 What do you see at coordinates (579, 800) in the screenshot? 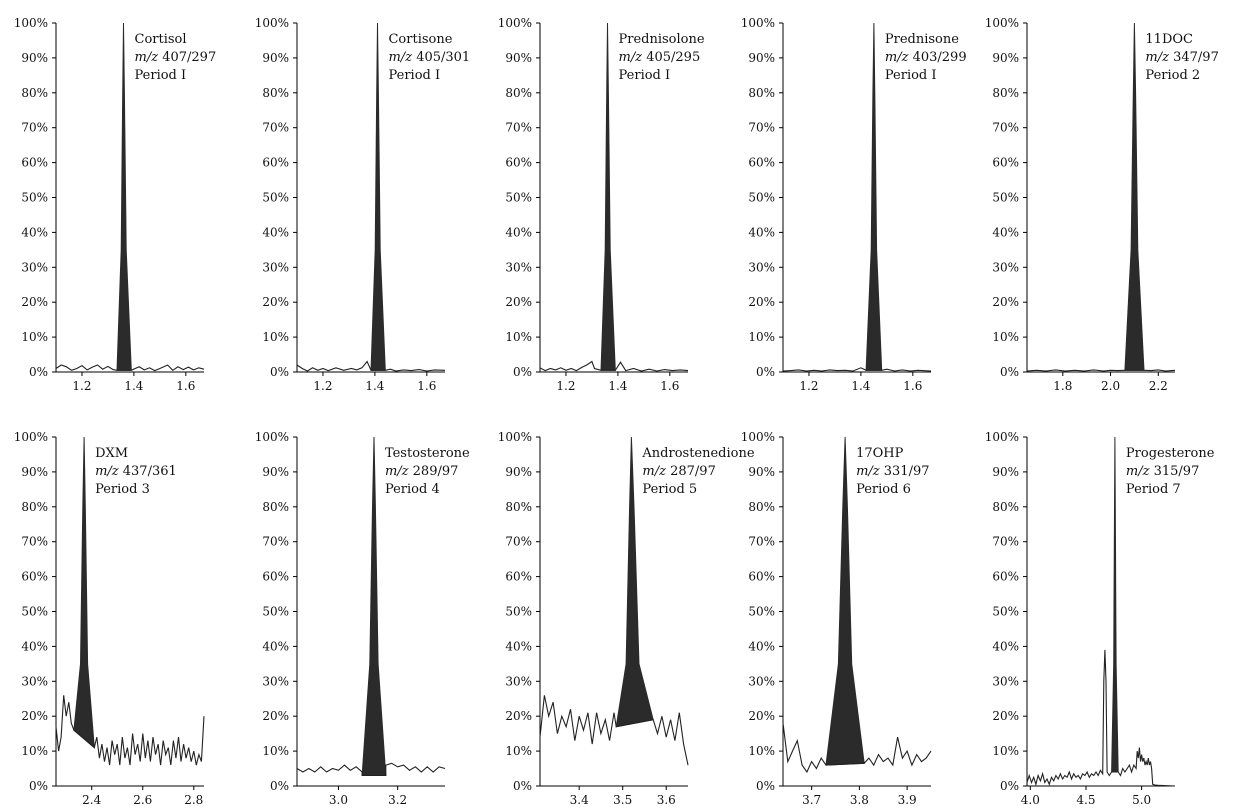
I see `x-tick-label: 3.4` at bounding box center [579, 800].